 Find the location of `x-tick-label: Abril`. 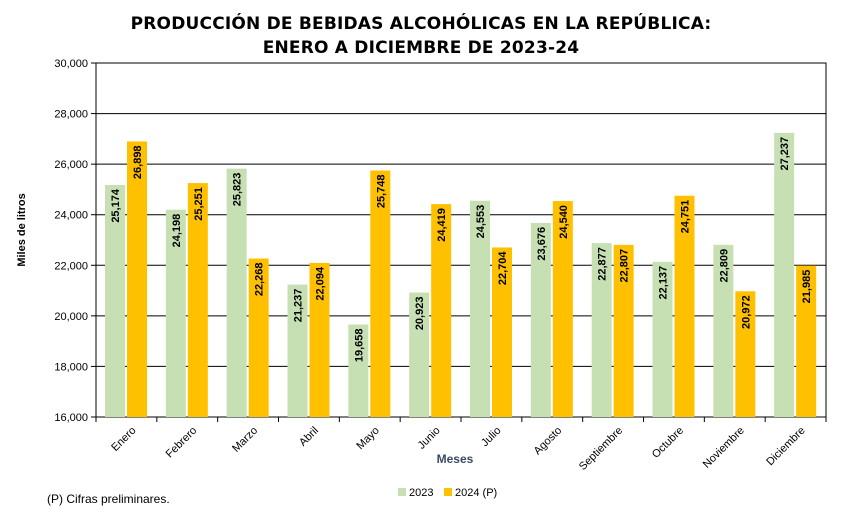

x-tick-label: Abril is located at coordinates (309, 437).